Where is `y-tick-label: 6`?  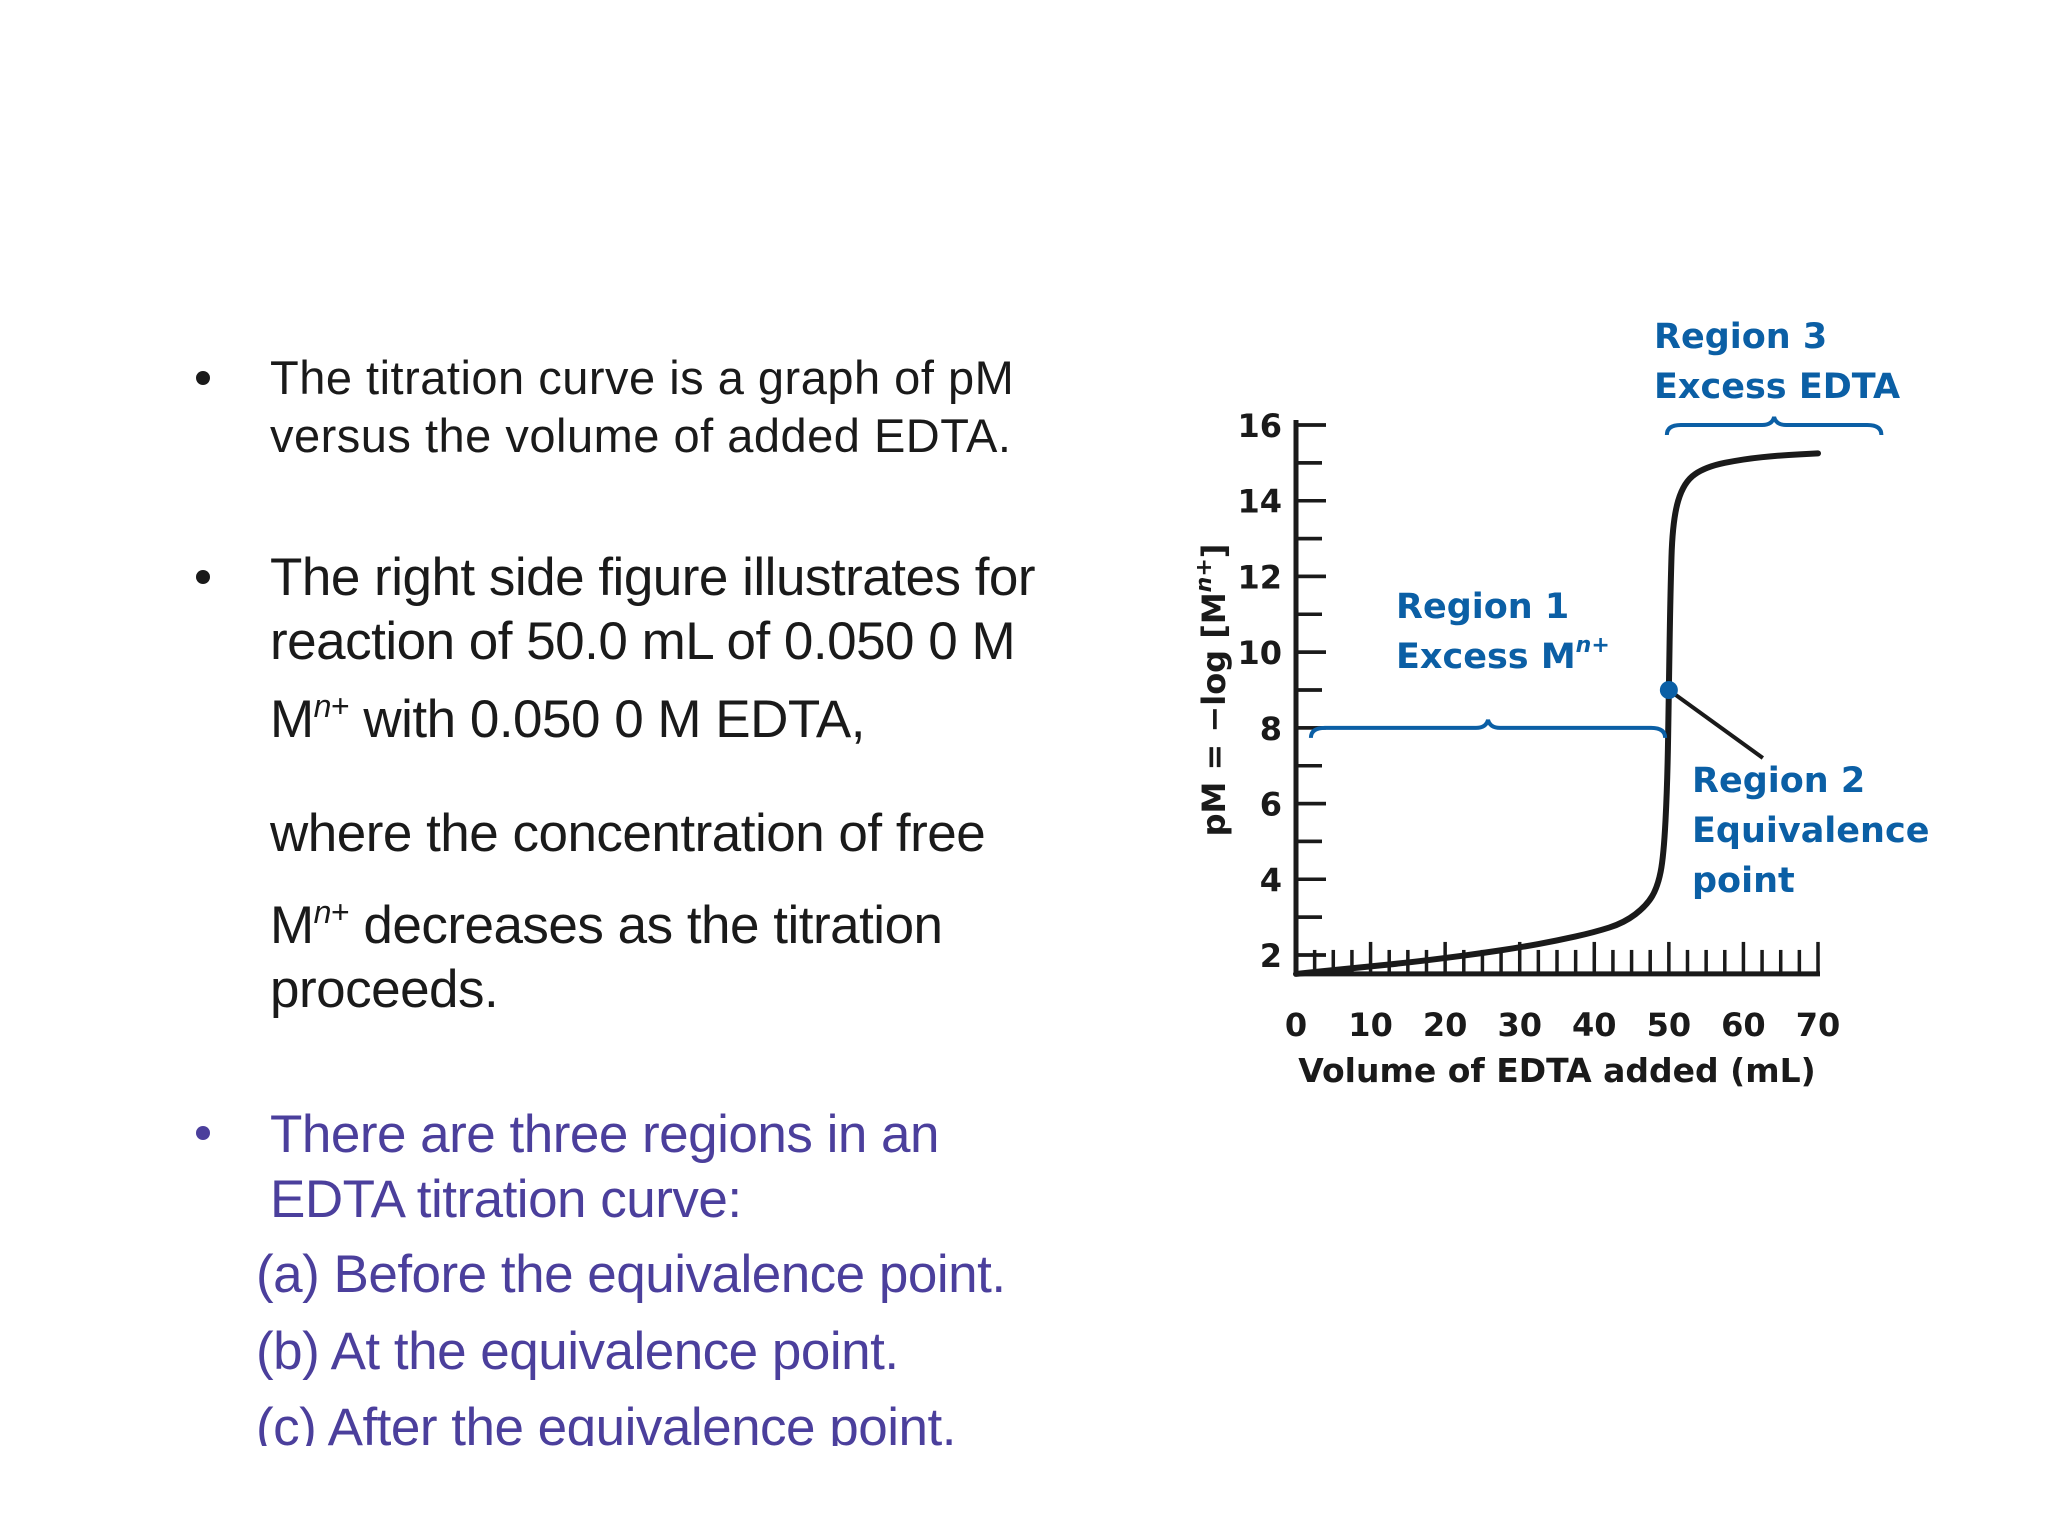
y-tick-label: 6 is located at coordinates (1271, 805).